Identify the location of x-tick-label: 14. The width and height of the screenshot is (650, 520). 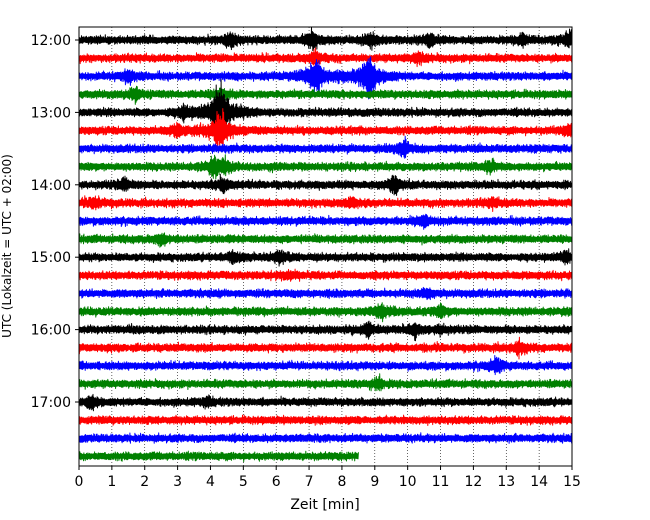
(539, 482).